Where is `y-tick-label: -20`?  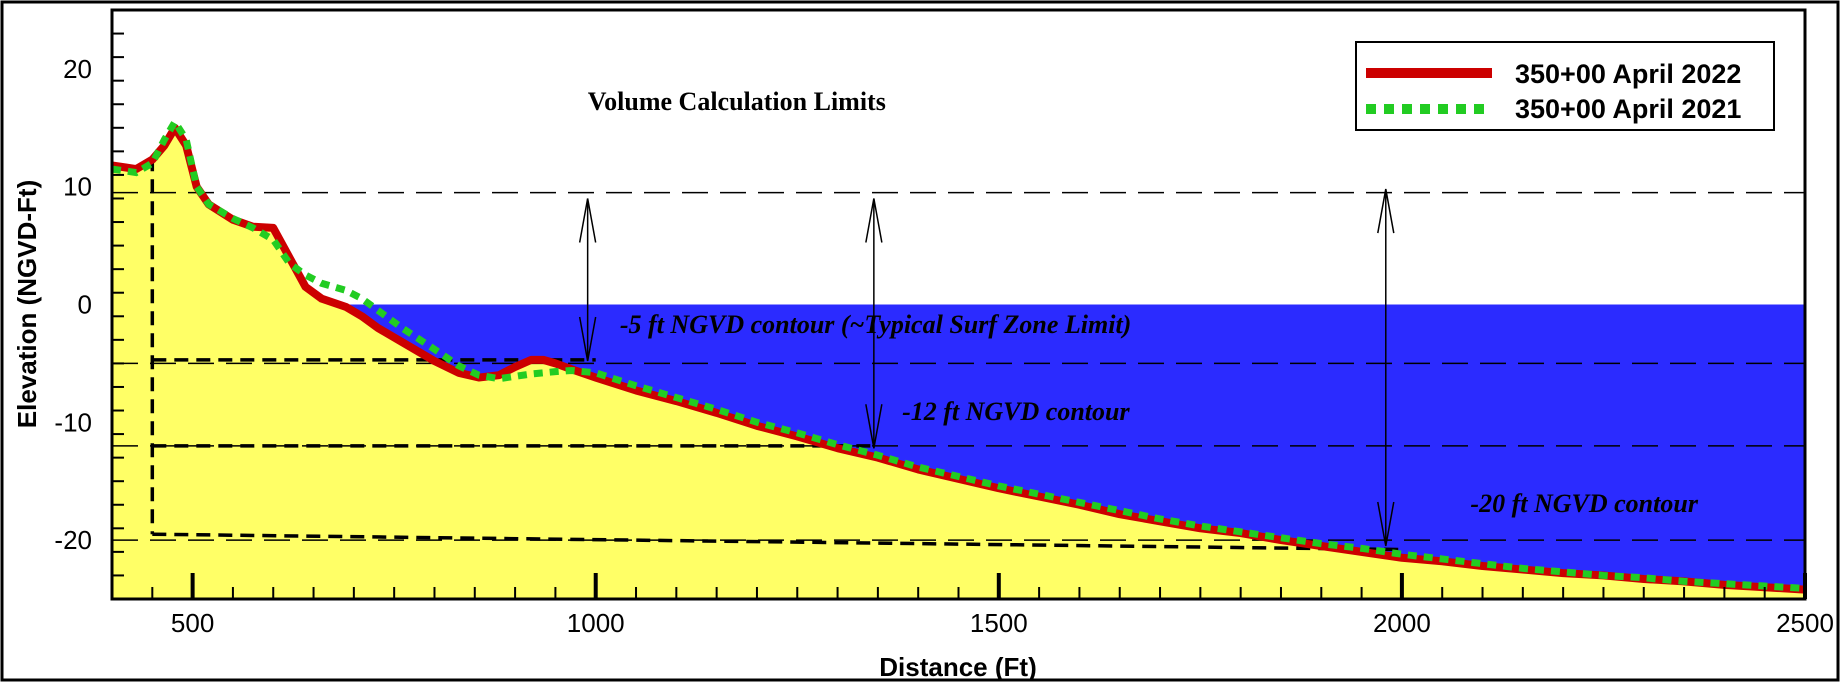
y-tick-label: -20 is located at coordinates (73, 540).